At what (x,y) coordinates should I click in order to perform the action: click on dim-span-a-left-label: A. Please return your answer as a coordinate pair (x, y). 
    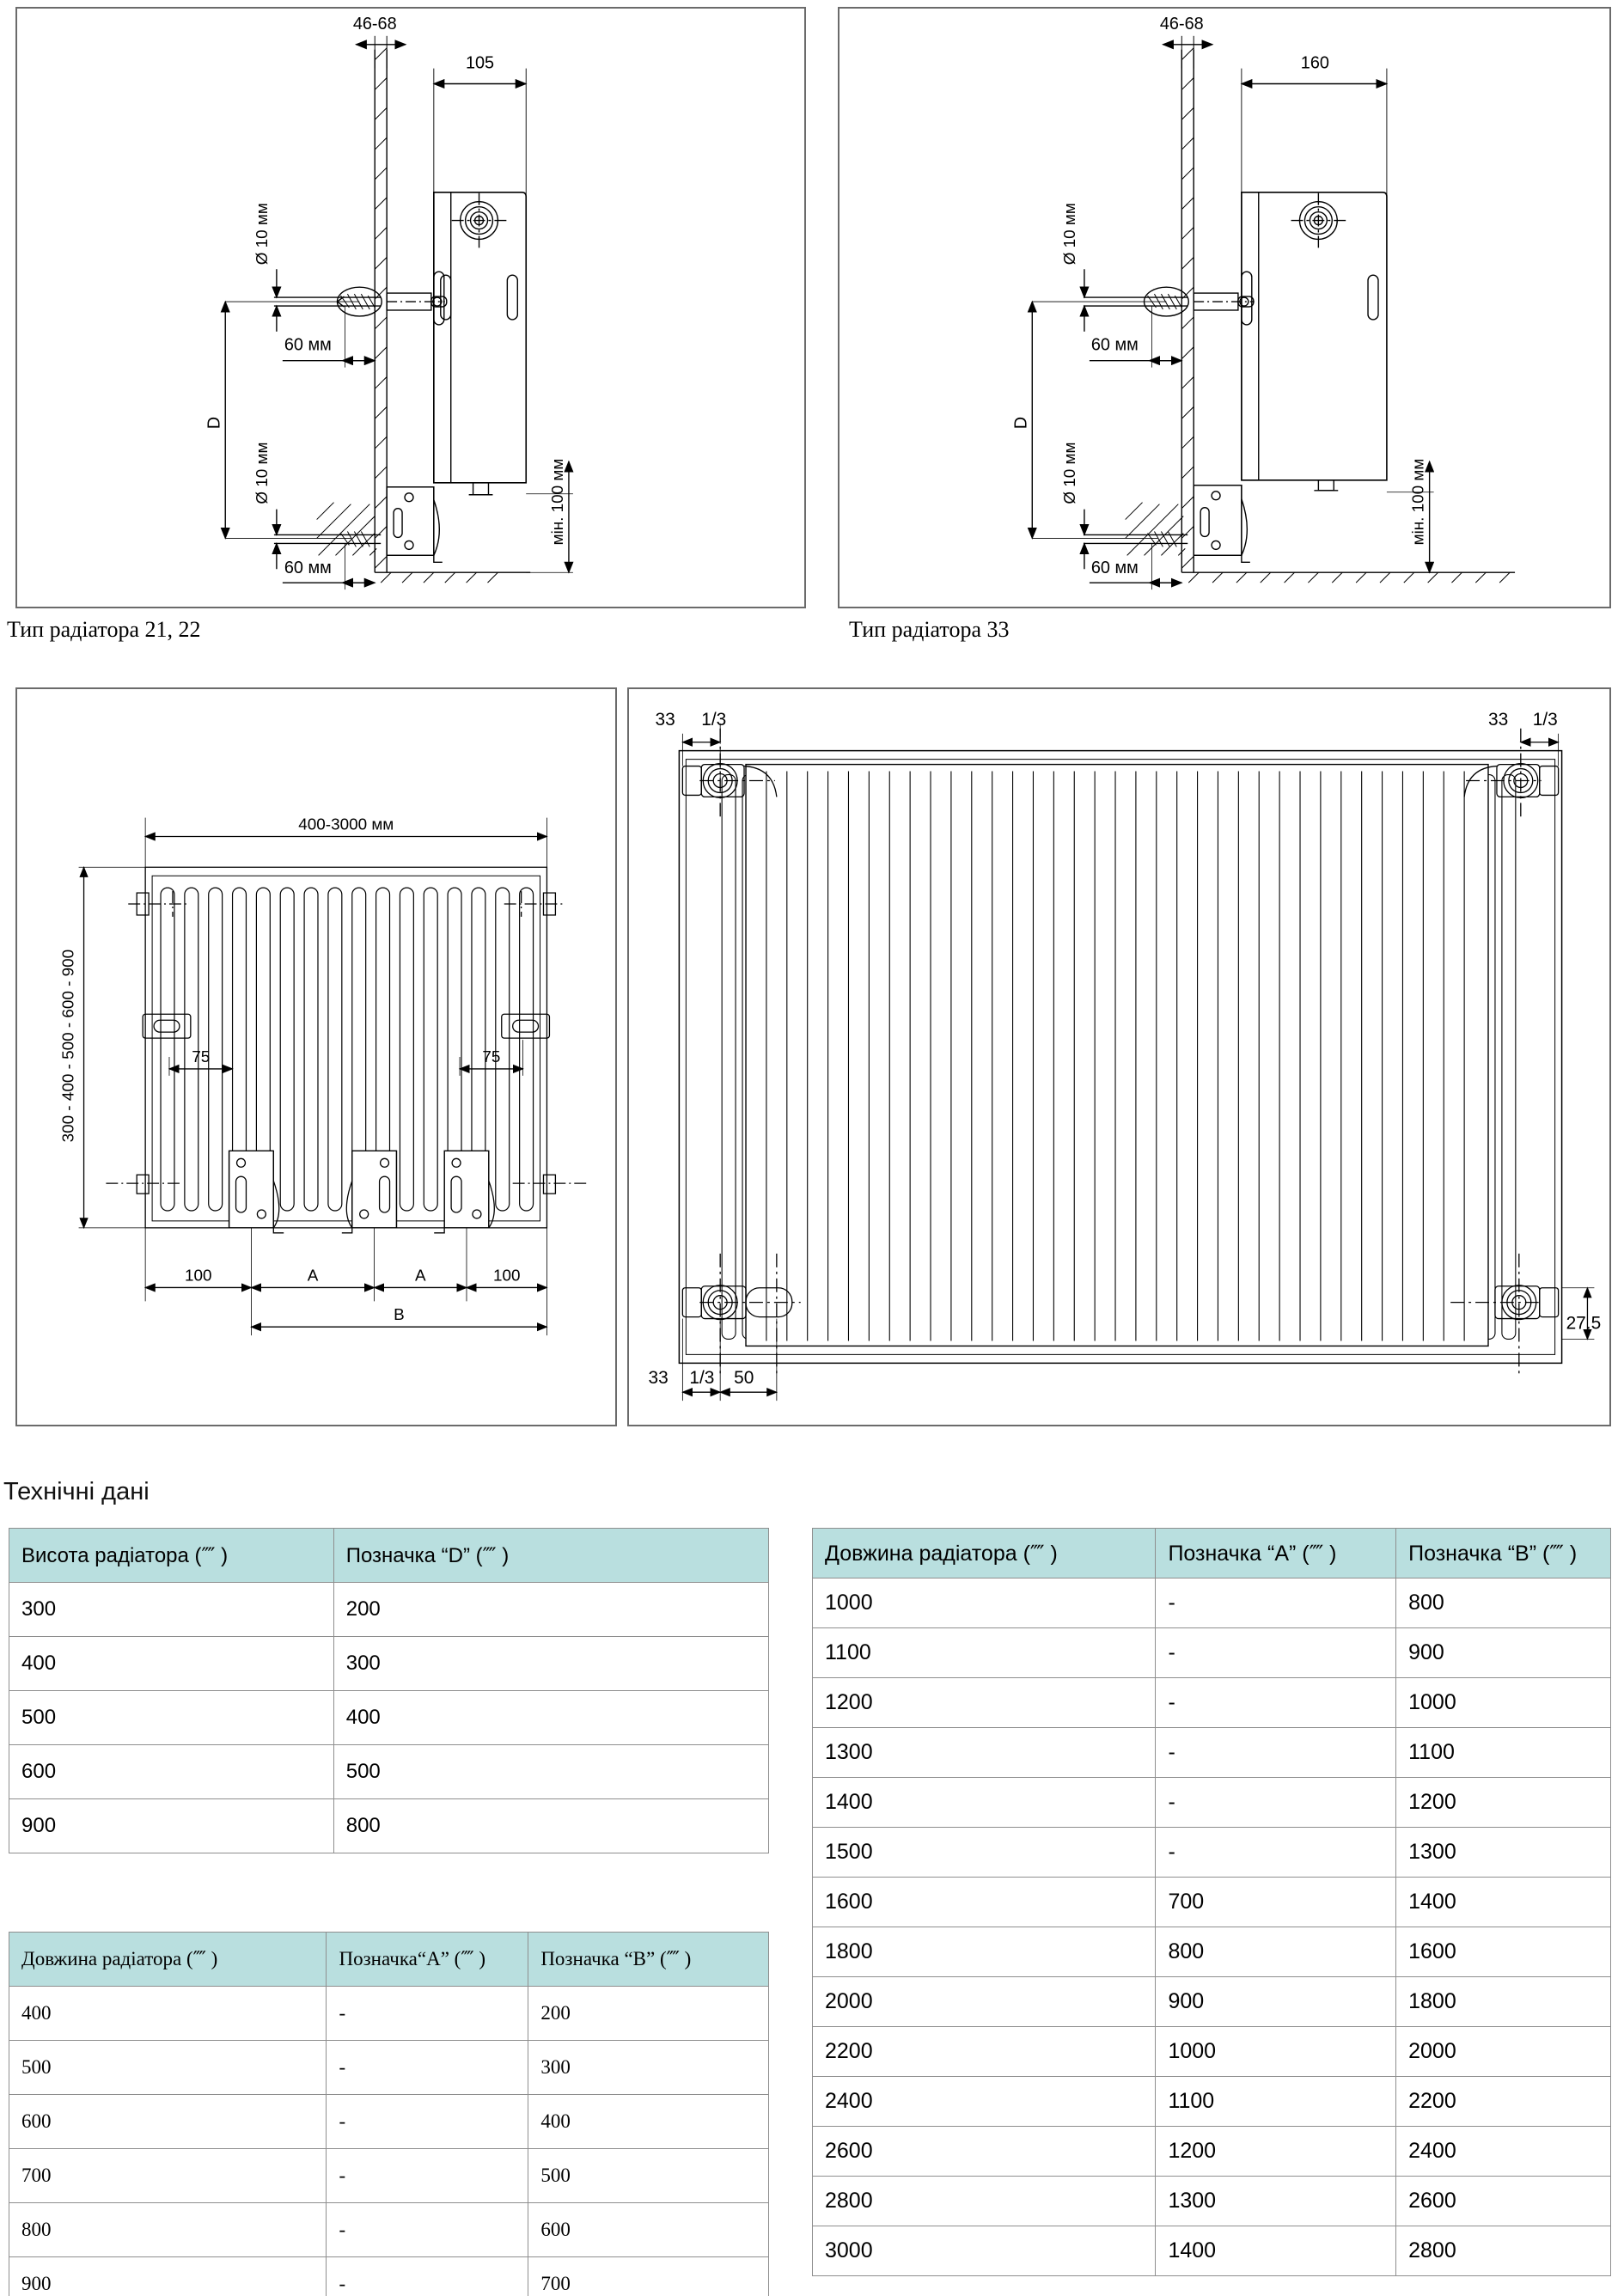
    Looking at the image, I should click on (313, 1276).